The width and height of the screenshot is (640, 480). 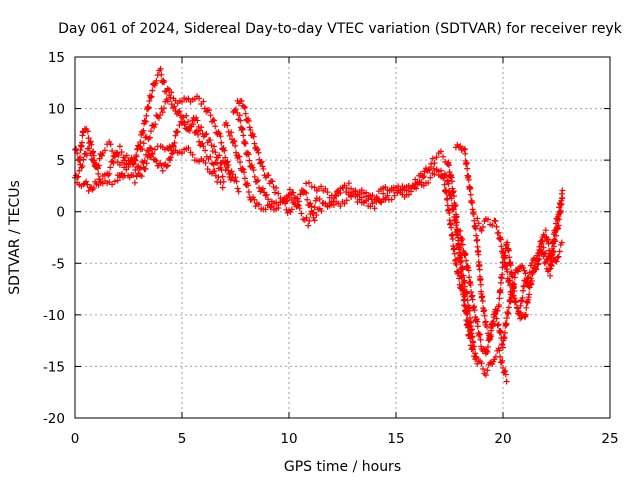 What do you see at coordinates (520, 258) in the screenshot?
I see `series-track-i` at bounding box center [520, 258].